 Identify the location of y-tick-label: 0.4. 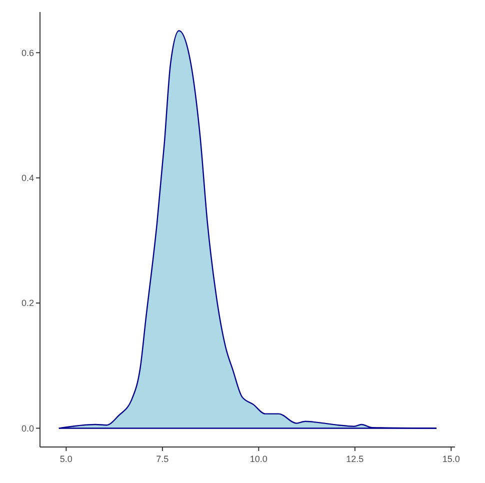
(27, 178).